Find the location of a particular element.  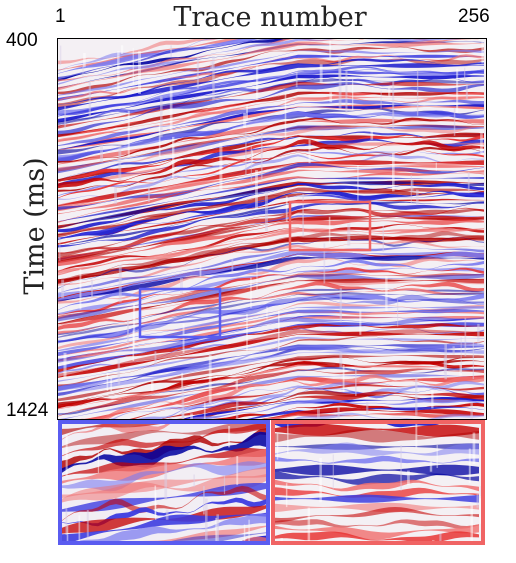

y-axis-bottom-label: 1424 is located at coordinates (27, 410).